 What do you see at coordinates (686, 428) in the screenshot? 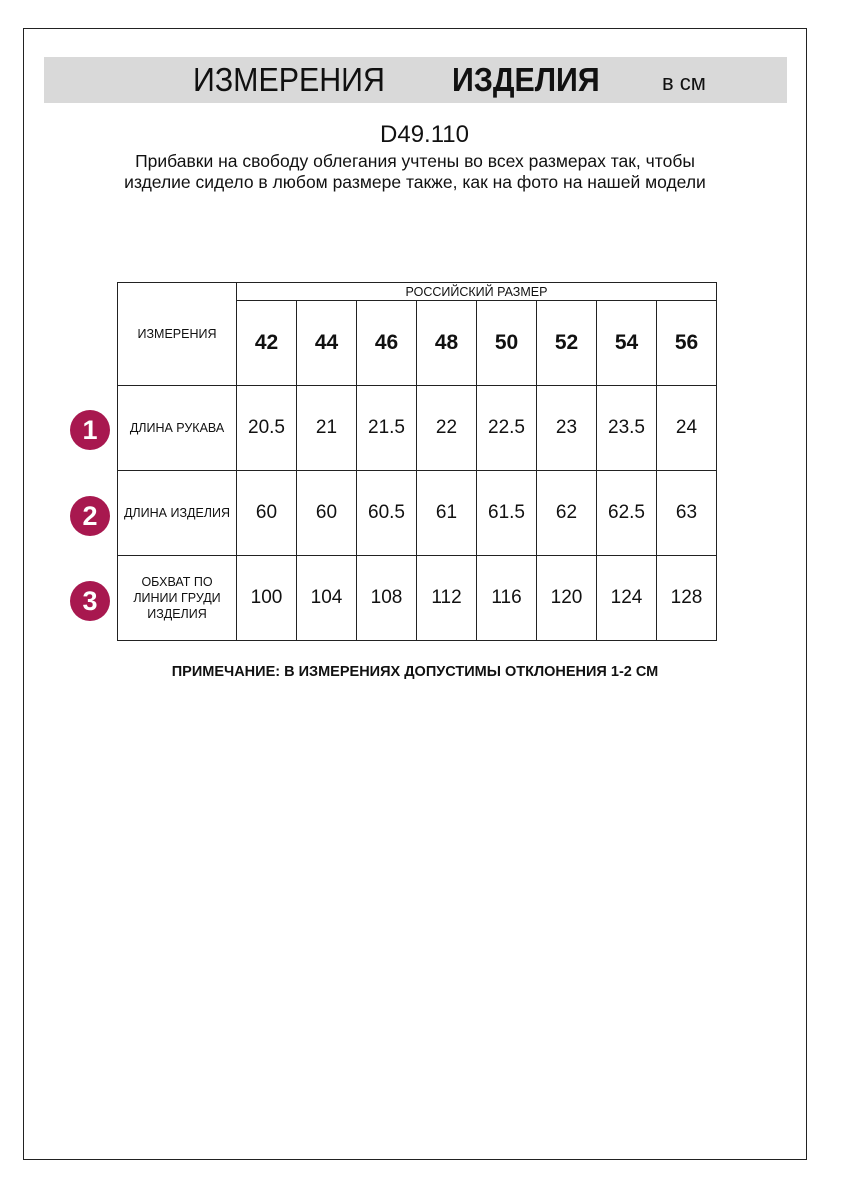
I see `value-cell: 24` at bounding box center [686, 428].